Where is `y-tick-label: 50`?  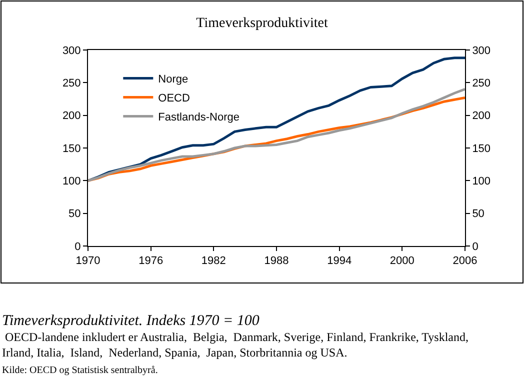
y-tick-label: 50 is located at coordinates (74, 214).